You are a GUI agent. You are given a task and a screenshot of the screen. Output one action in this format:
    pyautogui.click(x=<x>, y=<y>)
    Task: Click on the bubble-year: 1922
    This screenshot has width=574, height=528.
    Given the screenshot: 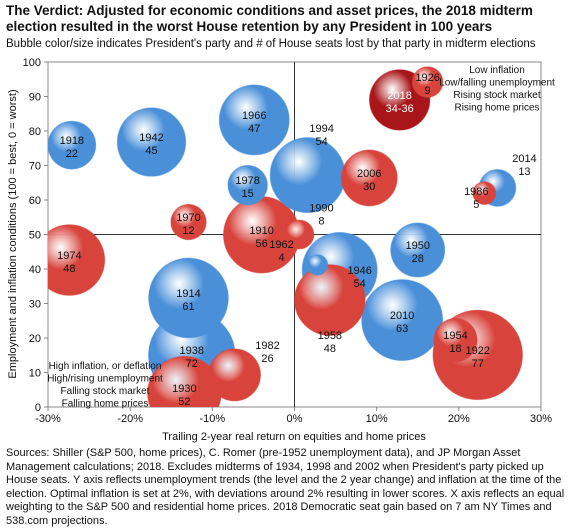 What is the action you would take?
    pyautogui.click(x=477, y=351)
    